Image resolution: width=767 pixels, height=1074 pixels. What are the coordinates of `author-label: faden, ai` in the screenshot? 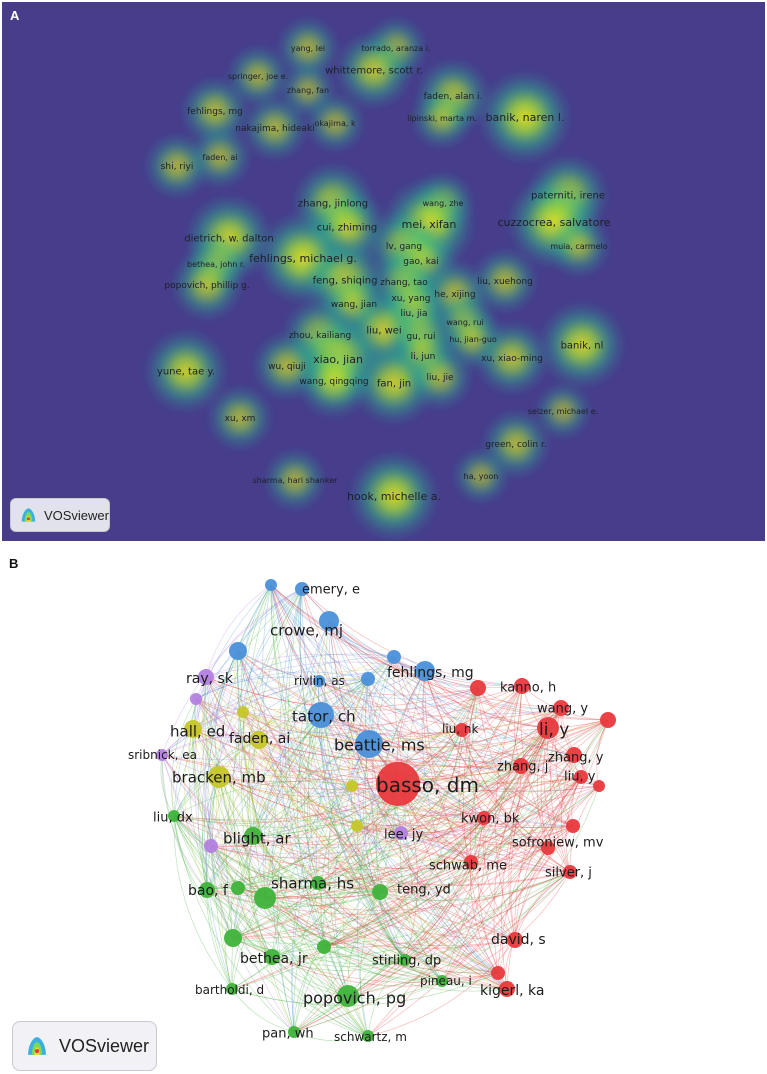 It's located at (220, 157).